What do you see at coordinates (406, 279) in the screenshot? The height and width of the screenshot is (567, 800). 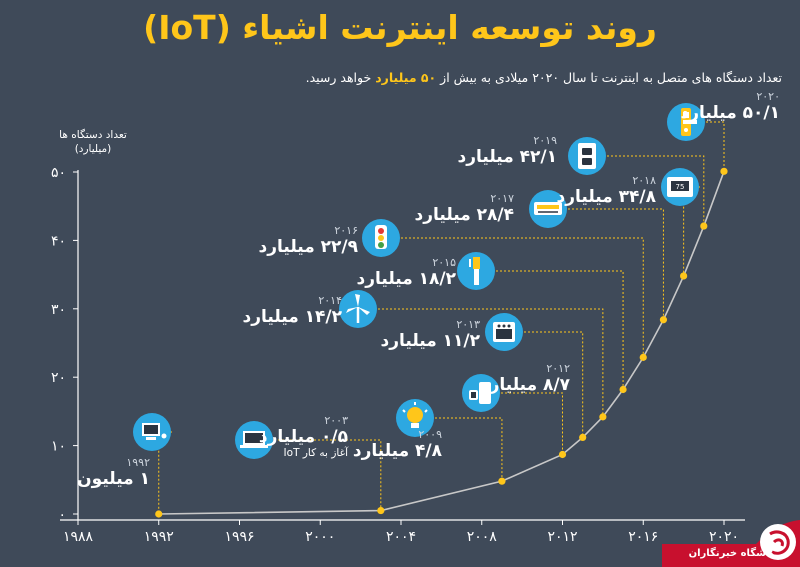 I see `annotation-value: ۱۸/۲ میلیارد` at bounding box center [406, 279].